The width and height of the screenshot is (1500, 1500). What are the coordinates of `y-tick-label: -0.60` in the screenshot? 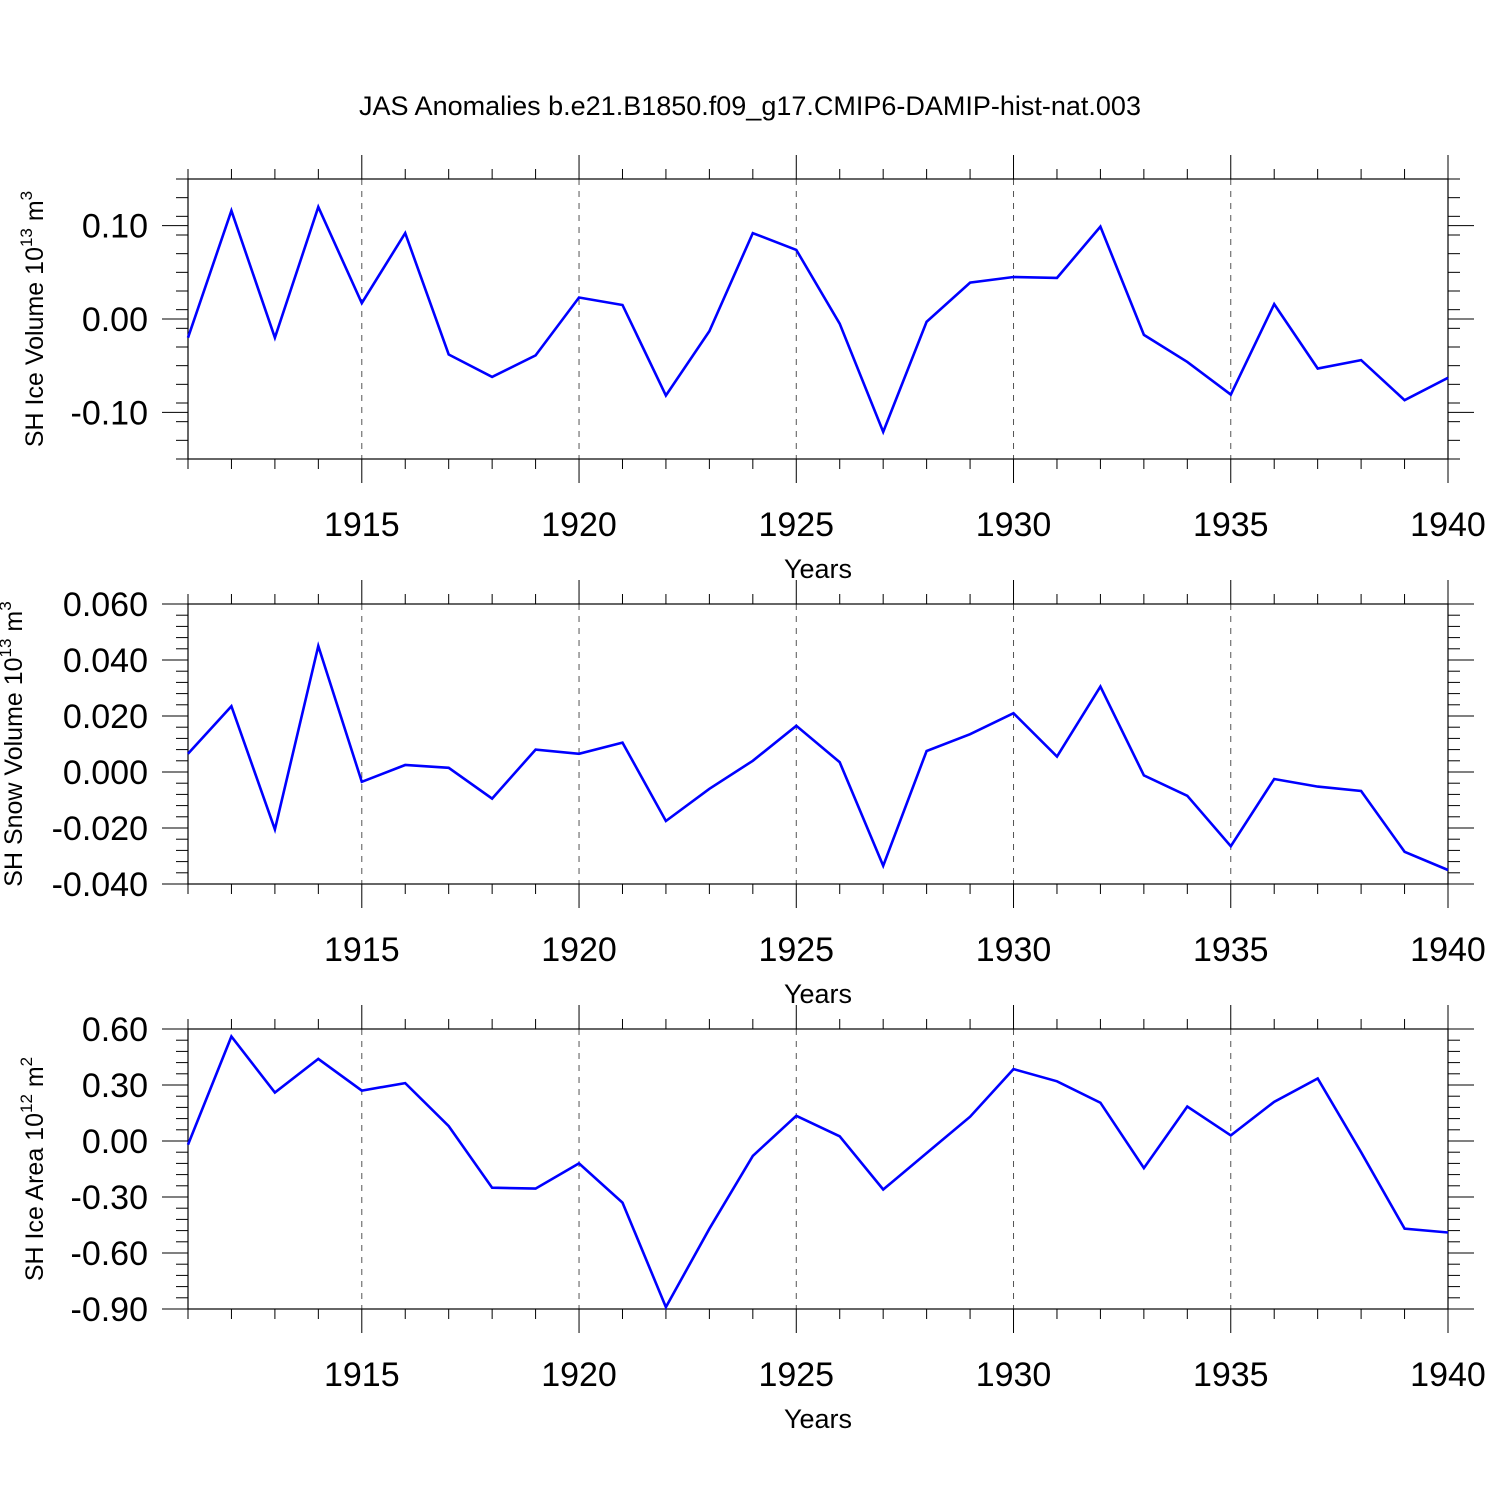 It's located at (110, 1254).